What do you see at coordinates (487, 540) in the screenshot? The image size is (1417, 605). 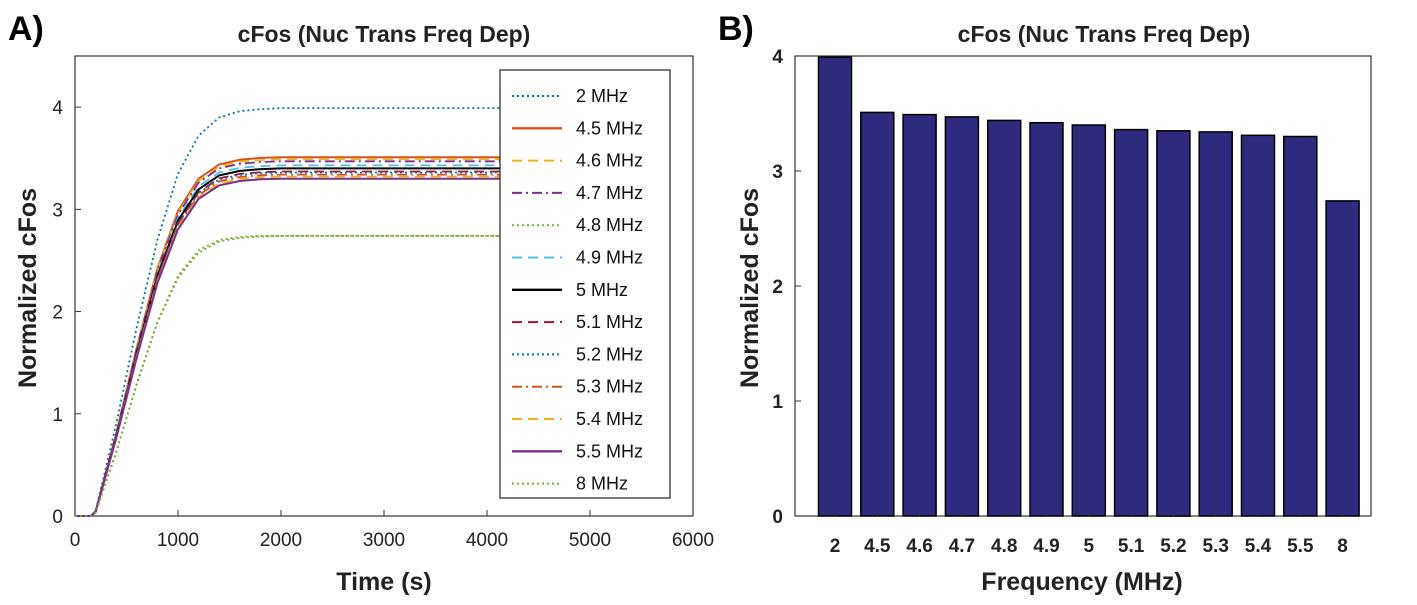 I see `panel-a-x-tick-label: 4000` at bounding box center [487, 540].